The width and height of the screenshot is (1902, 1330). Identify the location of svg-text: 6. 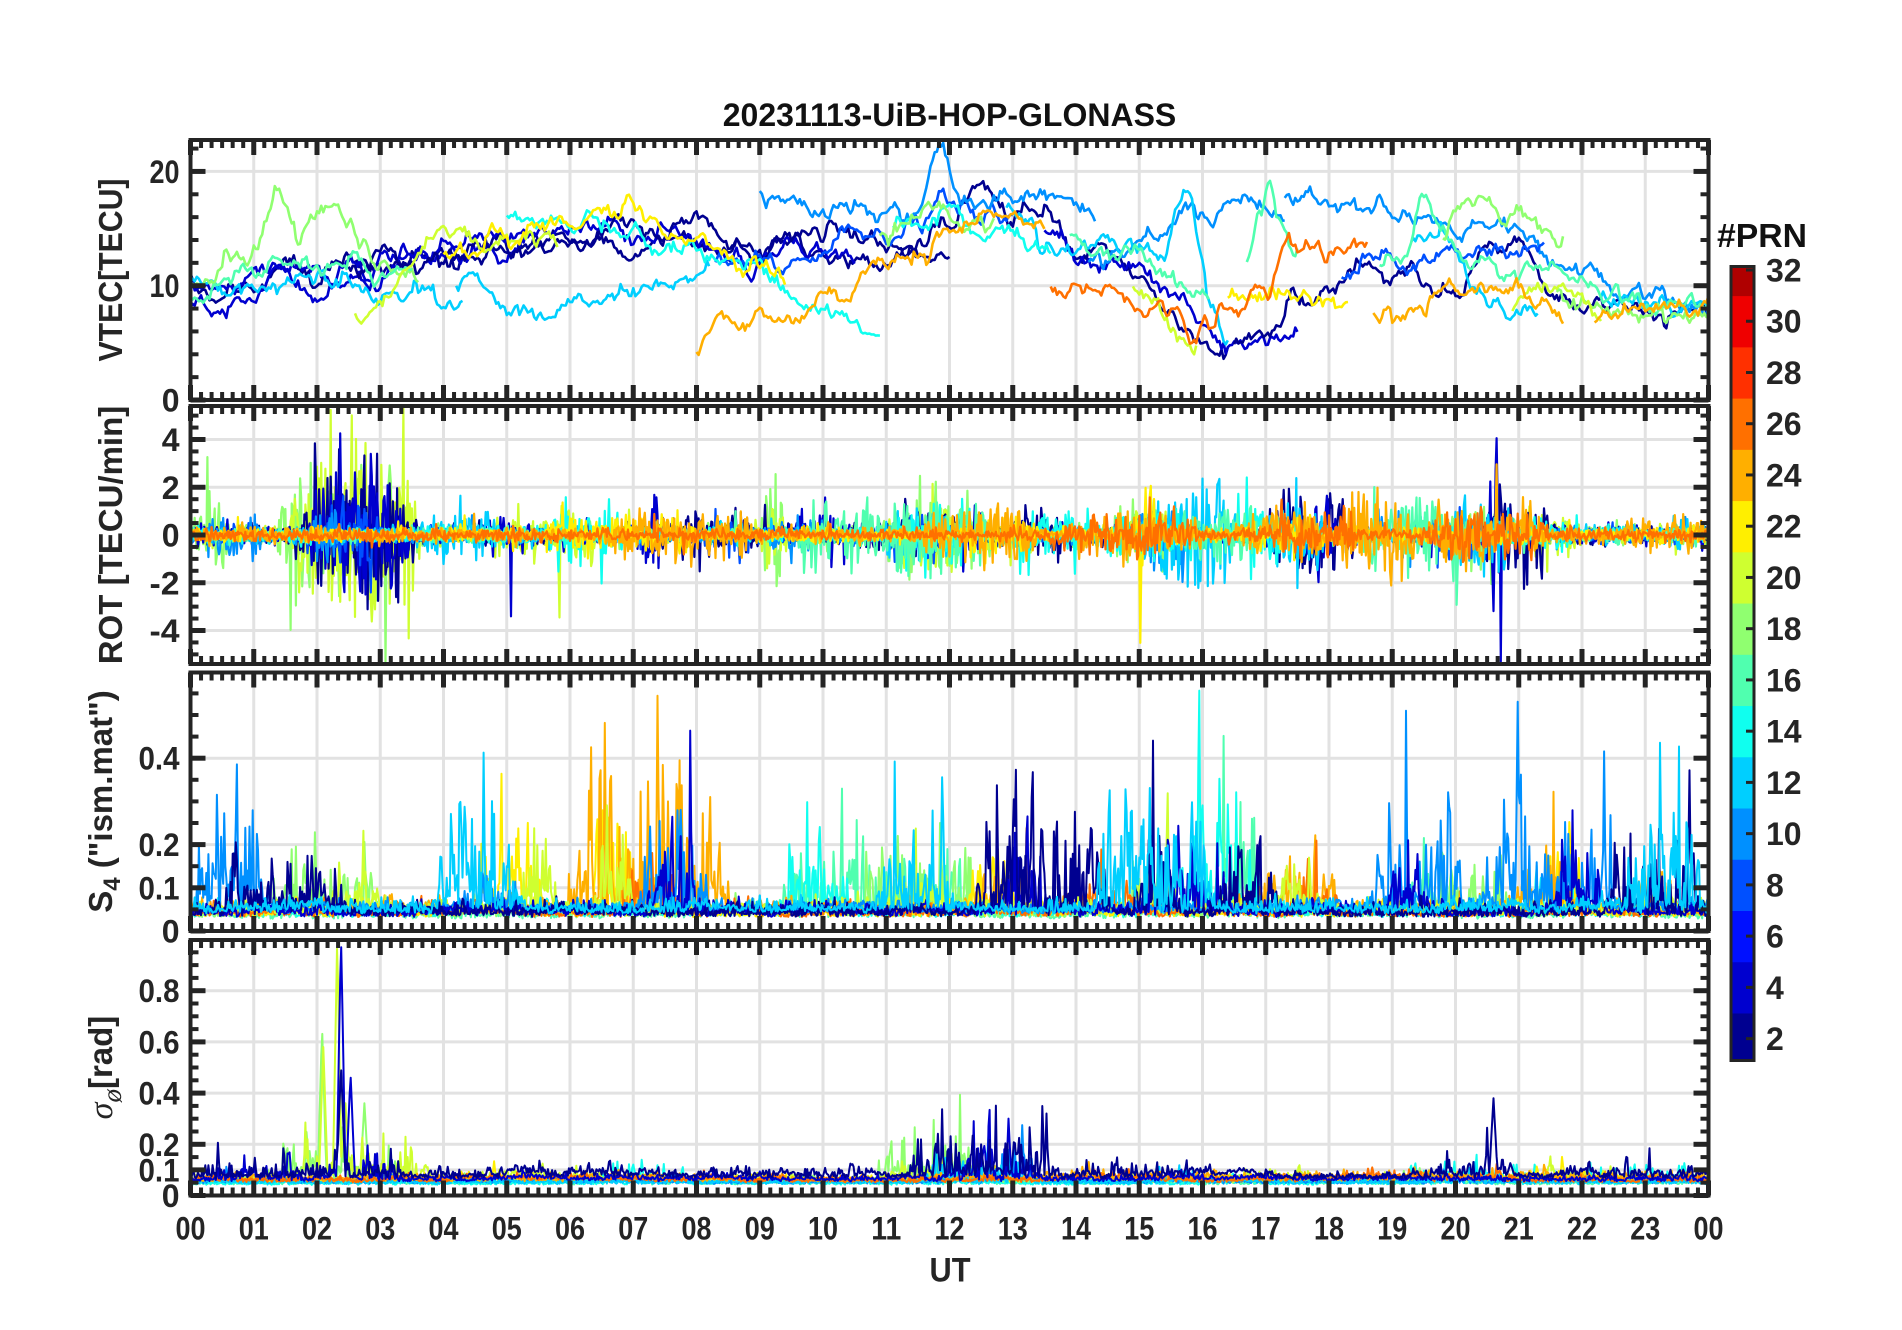
(1775, 937).